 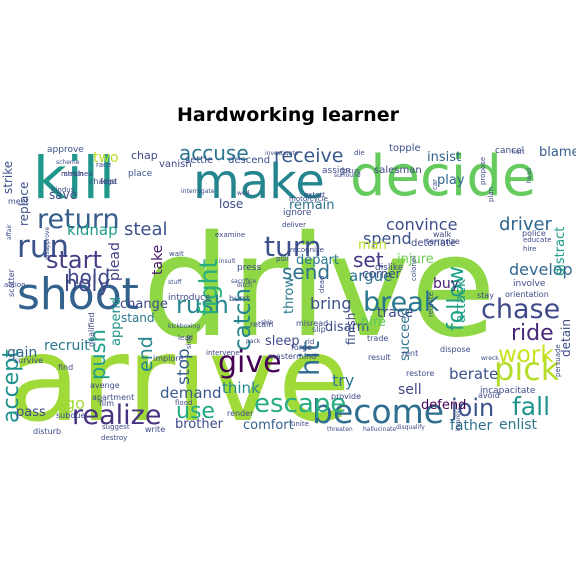 What do you see at coordinates (293, 246) in the screenshot?
I see `word-turn: turn` at bounding box center [293, 246].